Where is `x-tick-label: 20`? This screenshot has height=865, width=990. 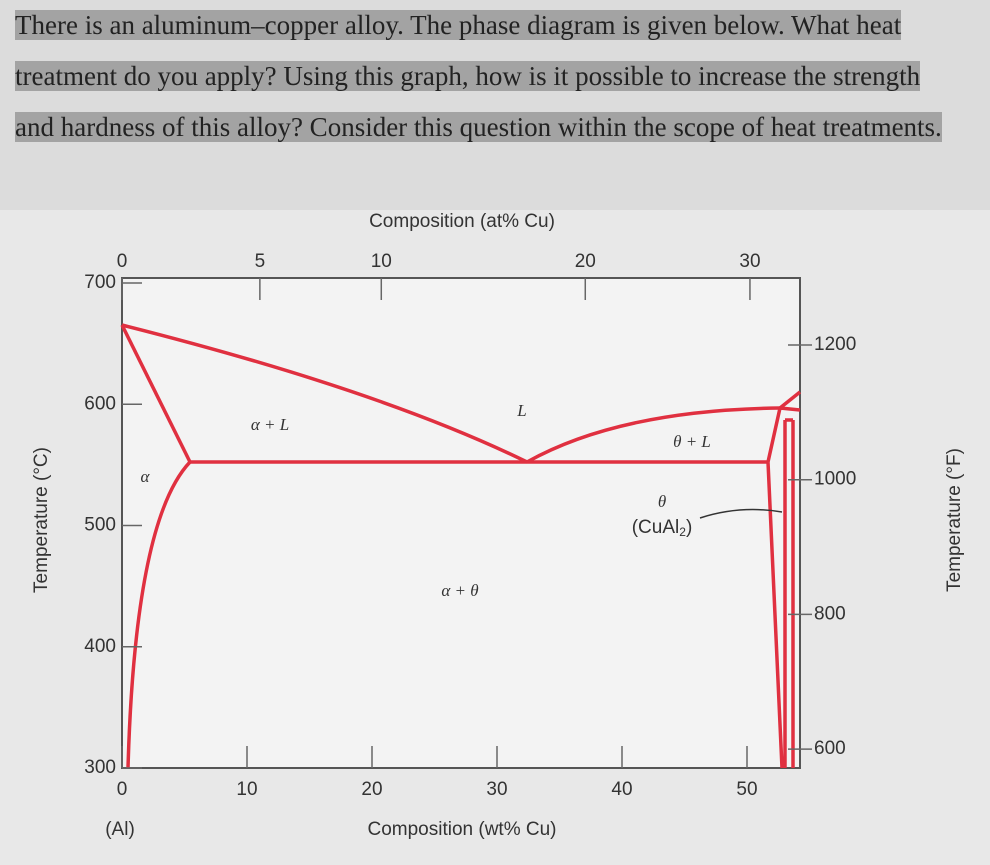 x-tick-label: 20 is located at coordinates (371, 789).